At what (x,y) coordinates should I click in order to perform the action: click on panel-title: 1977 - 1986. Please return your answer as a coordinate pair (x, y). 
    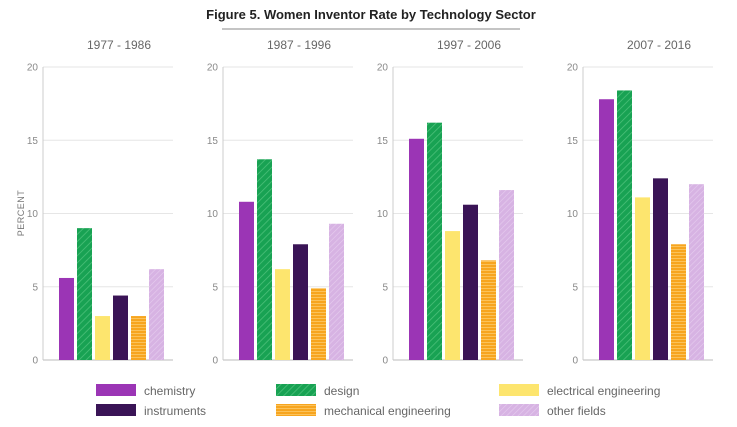
    Looking at the image, I should click on (119, 45).